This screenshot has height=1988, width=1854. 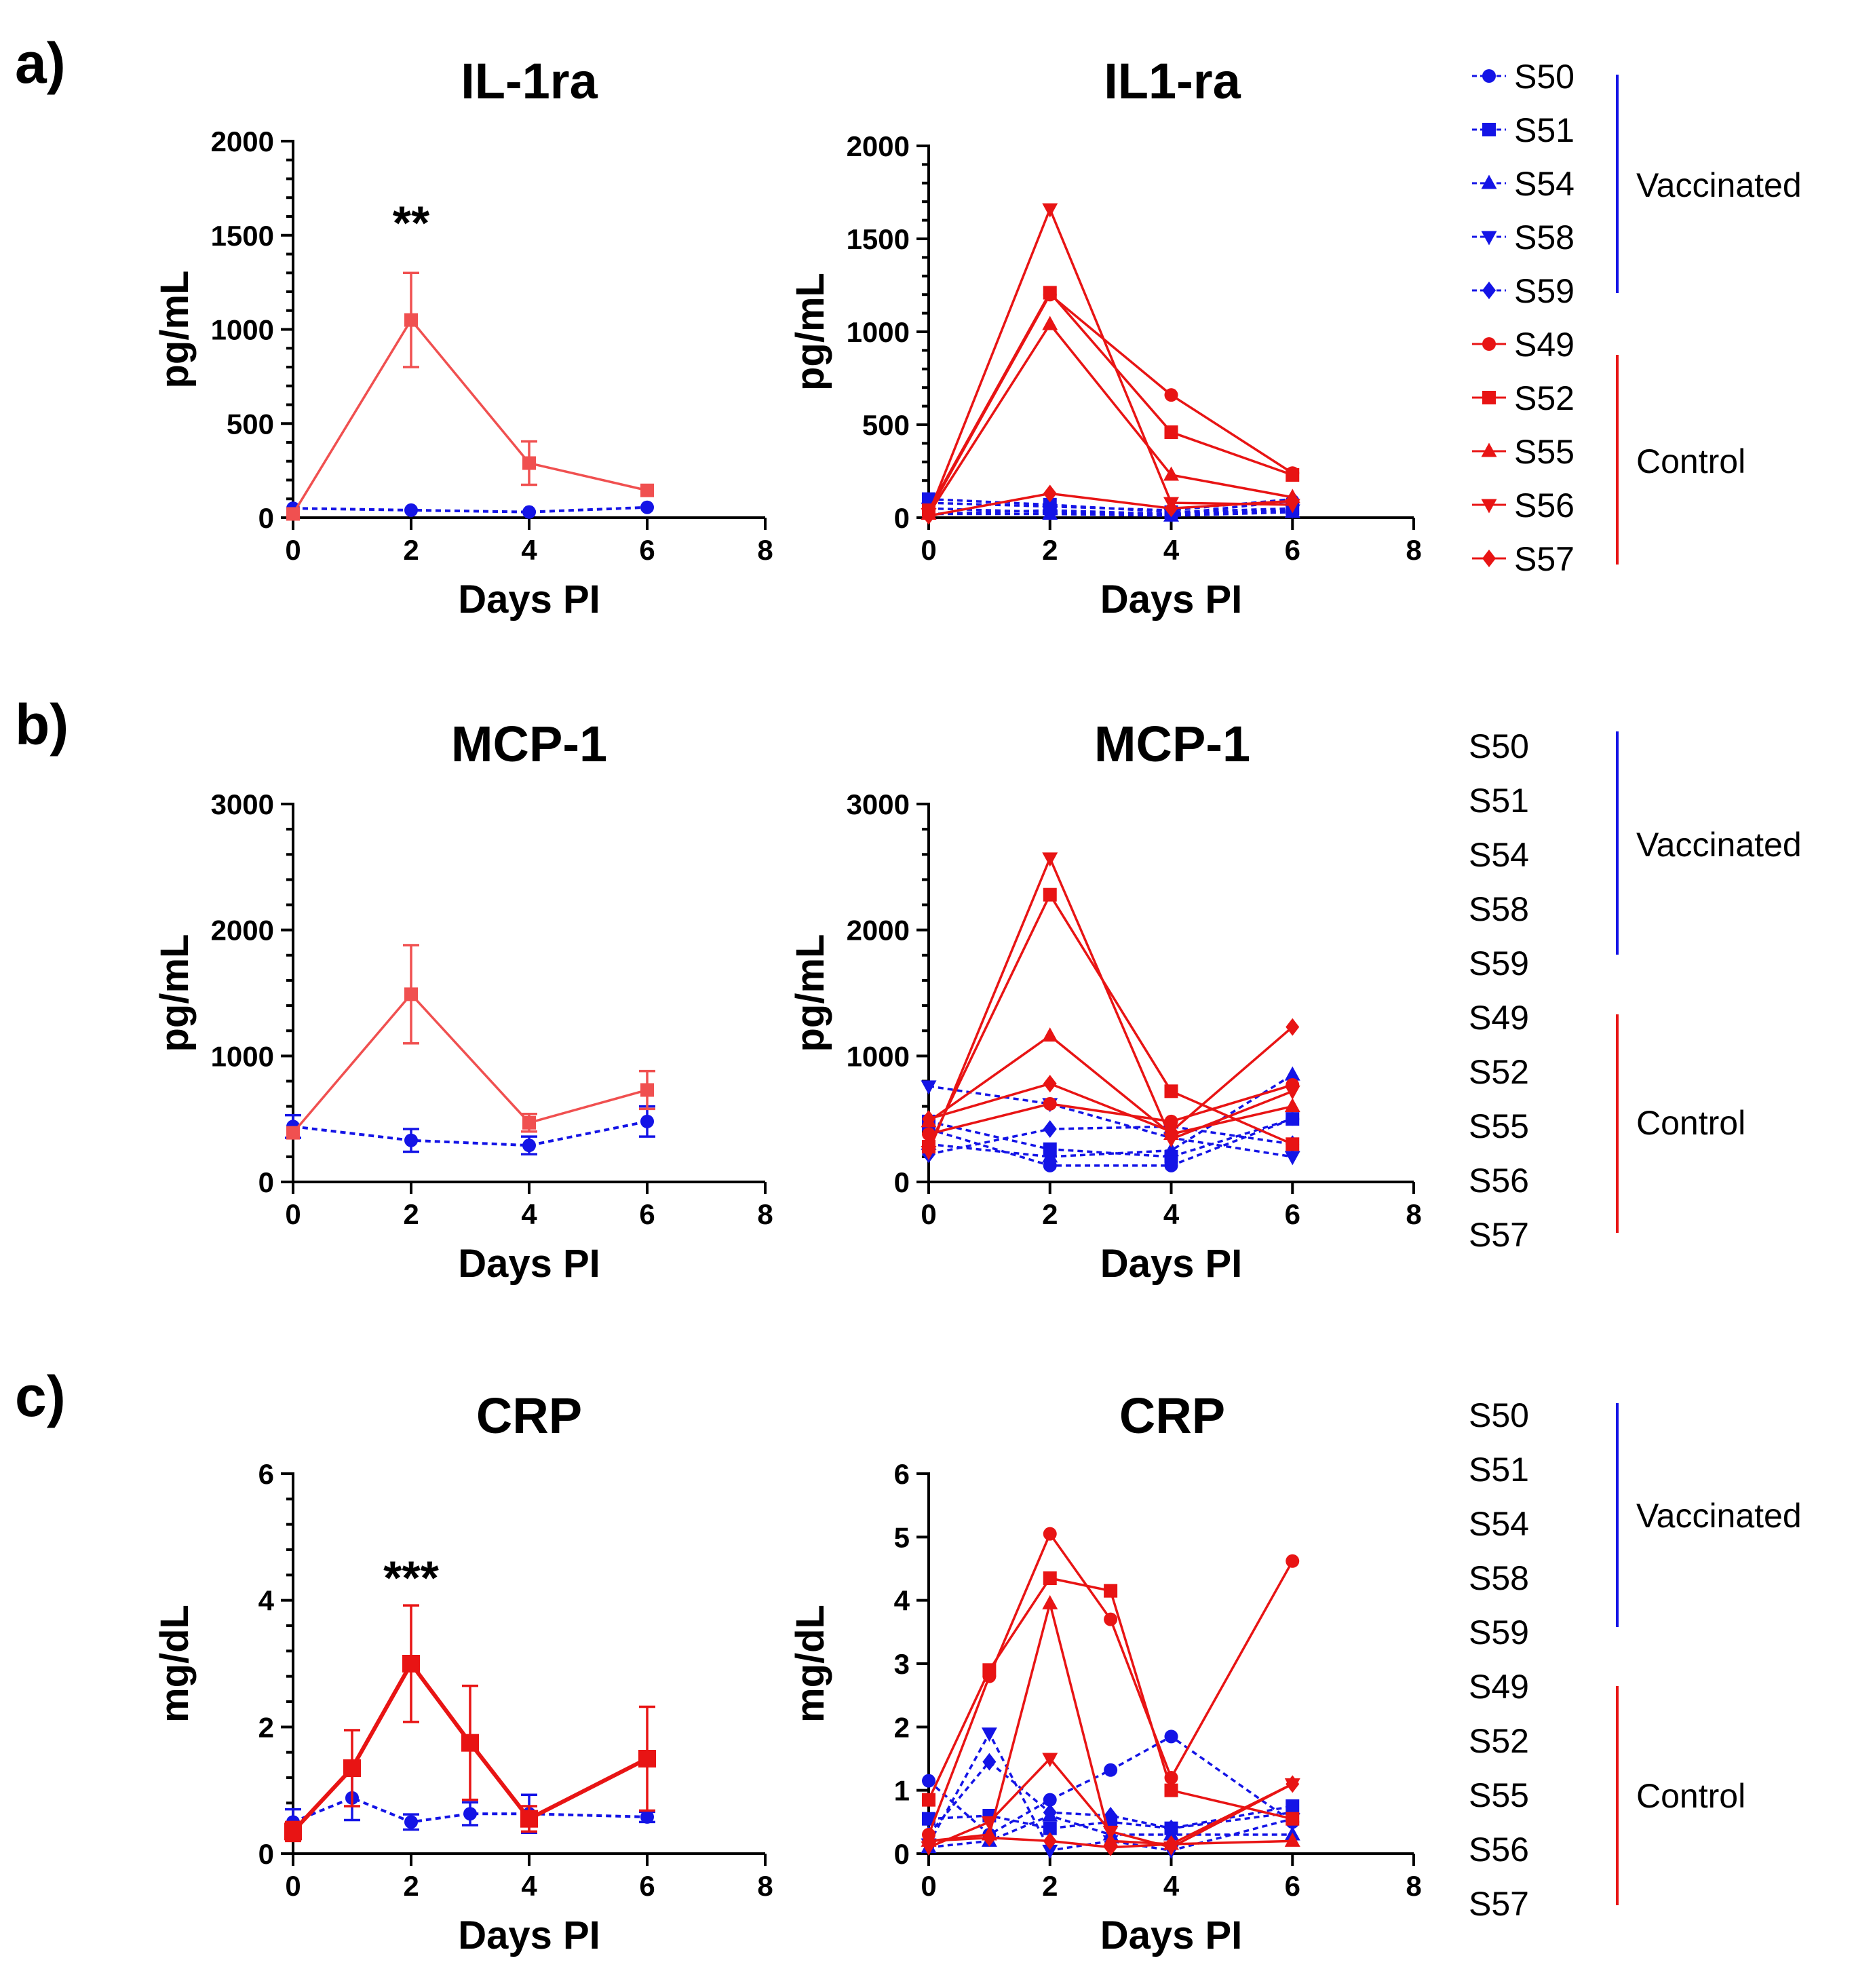 What do you see at coordinates (1719, 185) in the screenshot?
I see `group-label-vaccinated: Vaccinated` at bounding box center [1719, 185].